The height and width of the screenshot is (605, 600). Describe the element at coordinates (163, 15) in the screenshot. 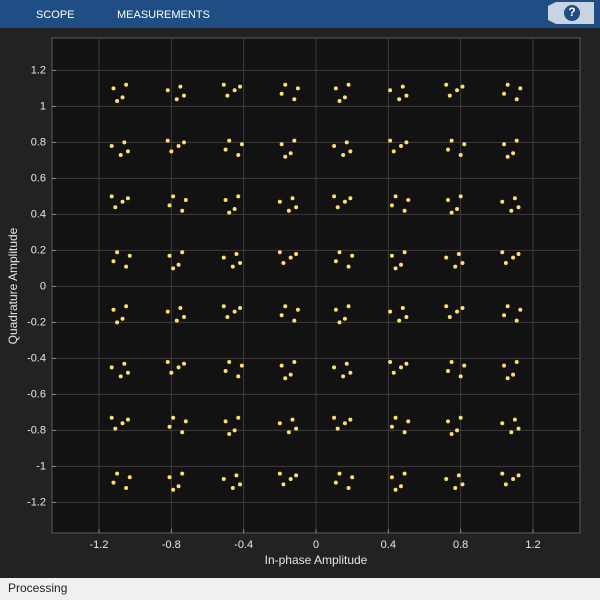

I see `tab: MEASUREMENTS` at that location.